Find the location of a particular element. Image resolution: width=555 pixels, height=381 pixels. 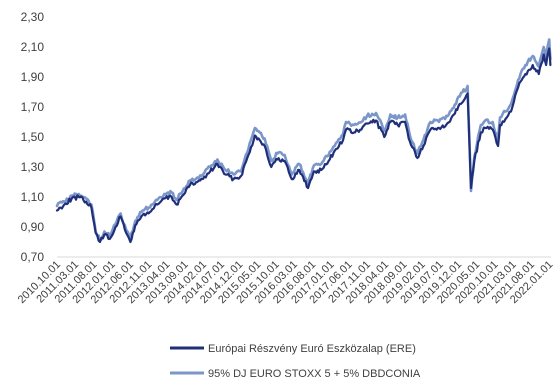

y-tick-label: 0,90 is located at coordinates (33, 227).